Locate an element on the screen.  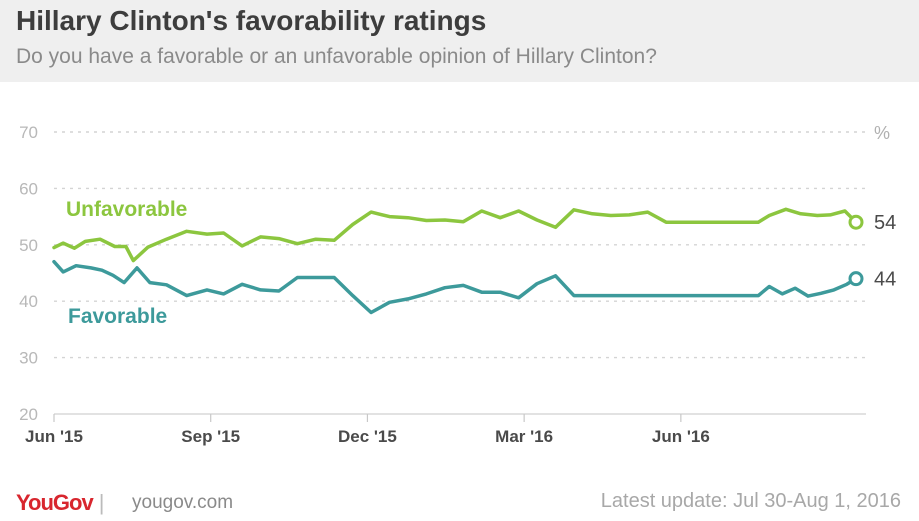
series-line-unfavorable is located at coordinates (455, 235).